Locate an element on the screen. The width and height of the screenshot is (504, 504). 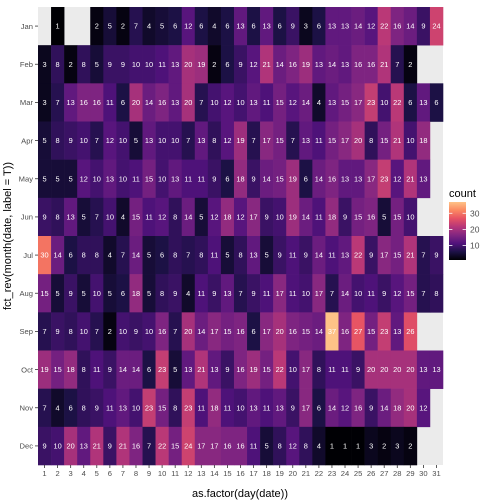
cell-value-label: 27 is located at coordinates (358, 331).